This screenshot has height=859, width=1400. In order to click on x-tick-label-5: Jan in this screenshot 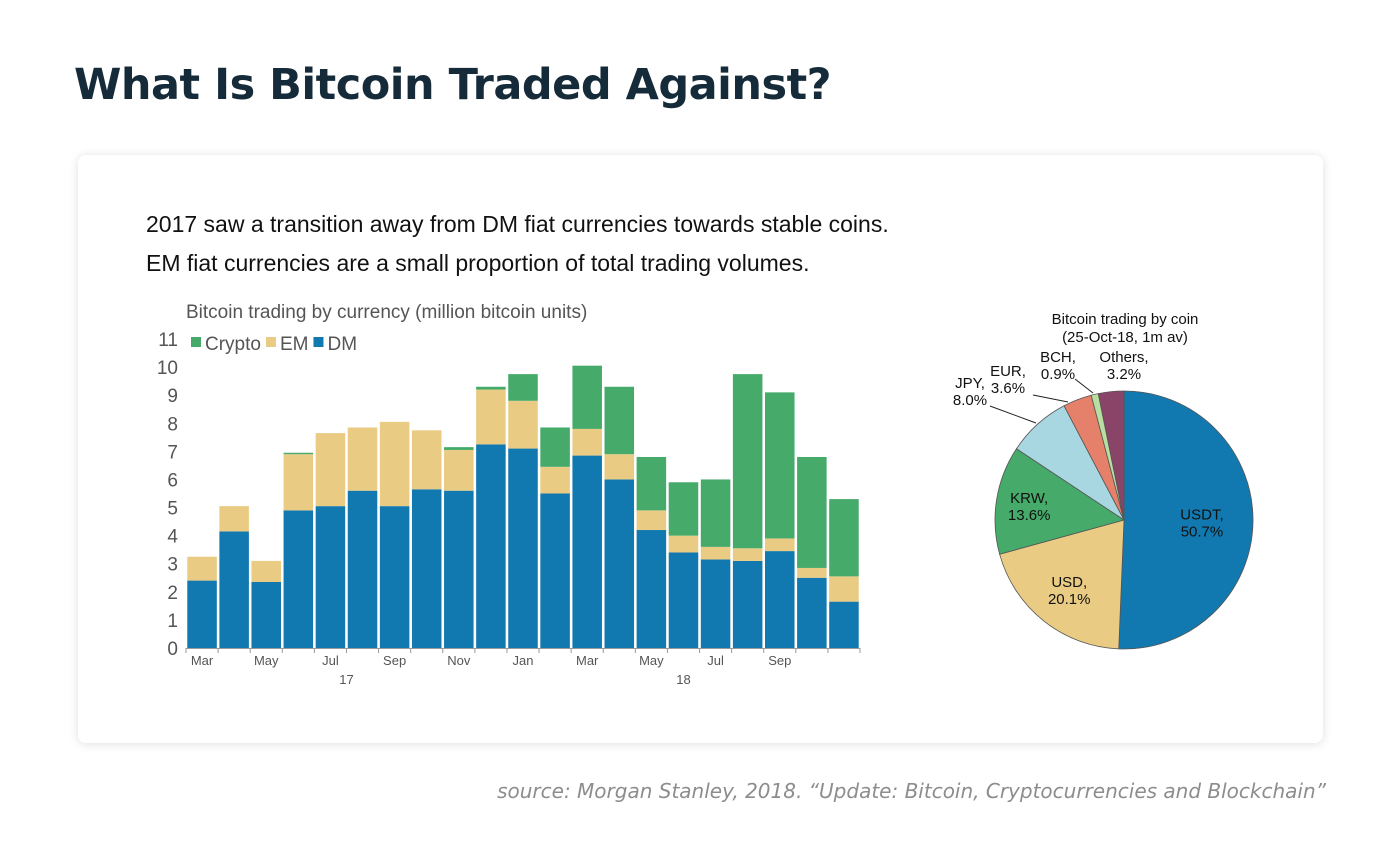, I will do `click(523, 660)`.